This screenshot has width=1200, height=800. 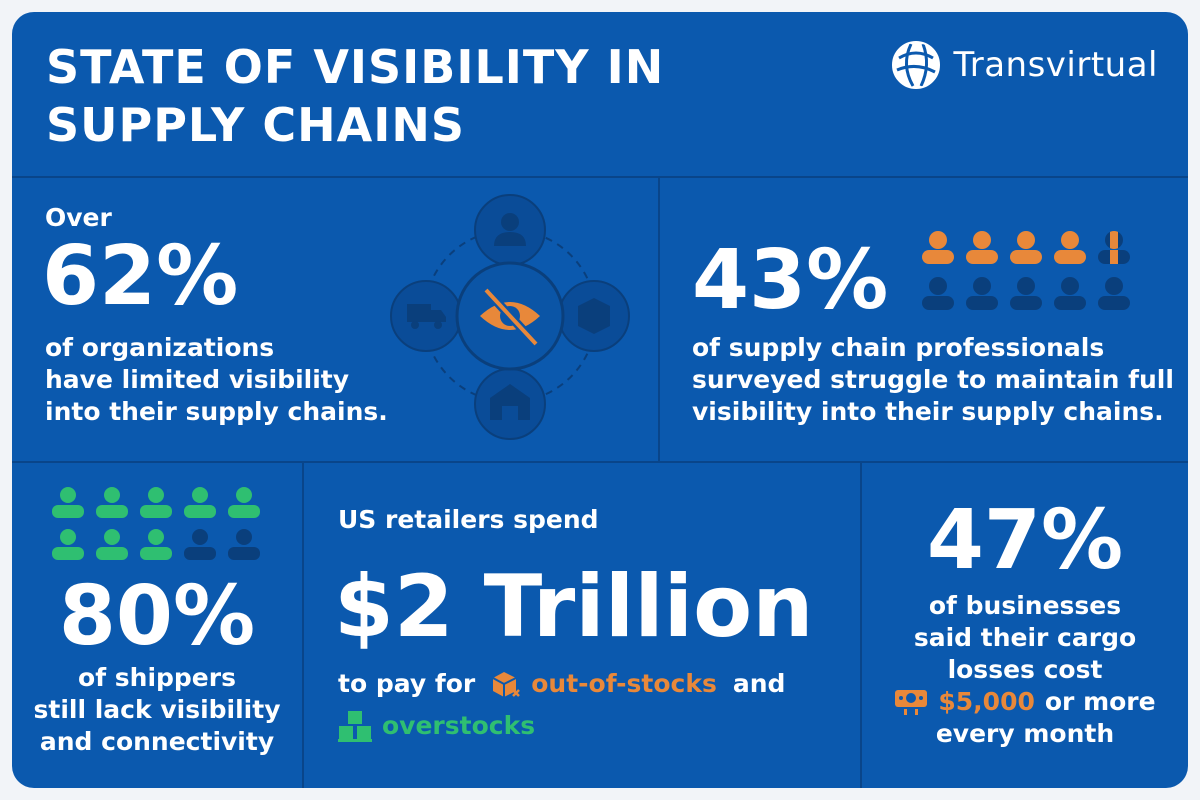 What do you see at coordinates (510, 230) in the screenshot?
I see `person-node-icon` at bounding box center [510, 230].